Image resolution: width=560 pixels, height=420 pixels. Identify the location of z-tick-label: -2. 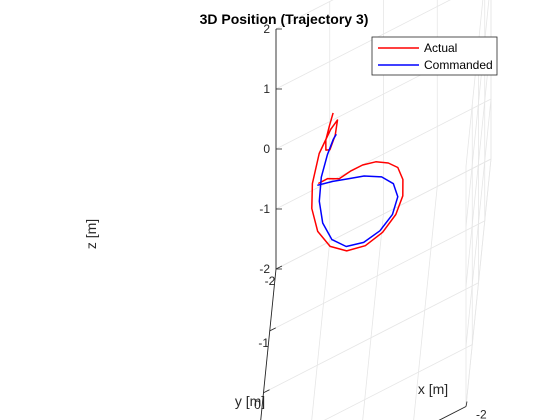
(264, 269).